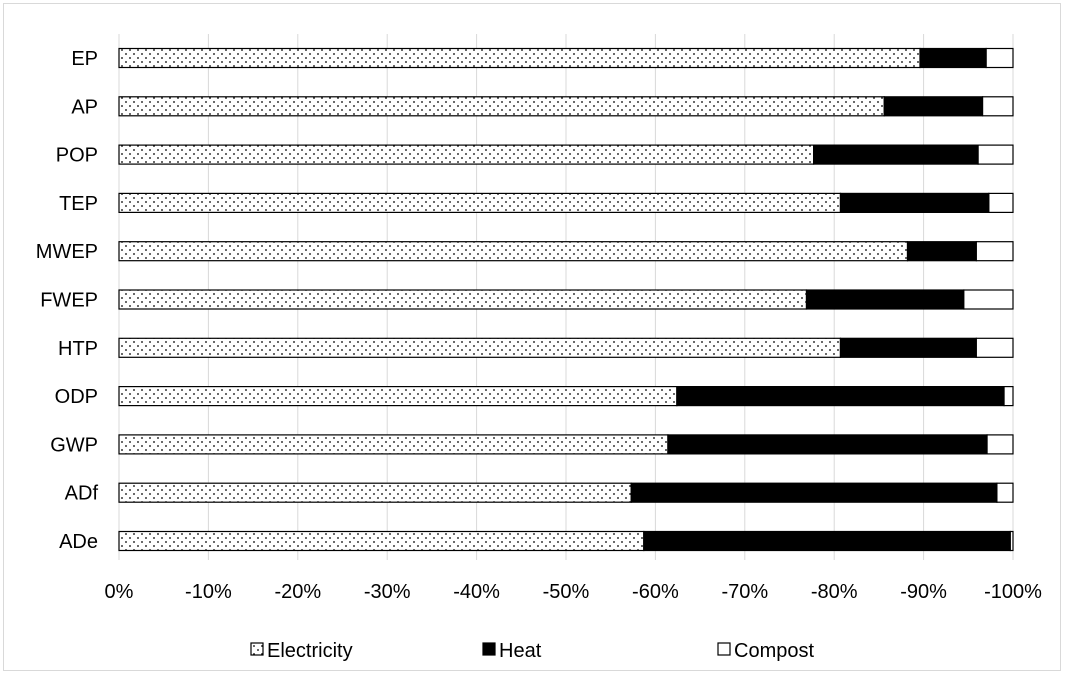  What do you see at coordinates (257, 649) in the screenshot?
I see `legend-electricity-swatch` at bounding box center [257, 649].